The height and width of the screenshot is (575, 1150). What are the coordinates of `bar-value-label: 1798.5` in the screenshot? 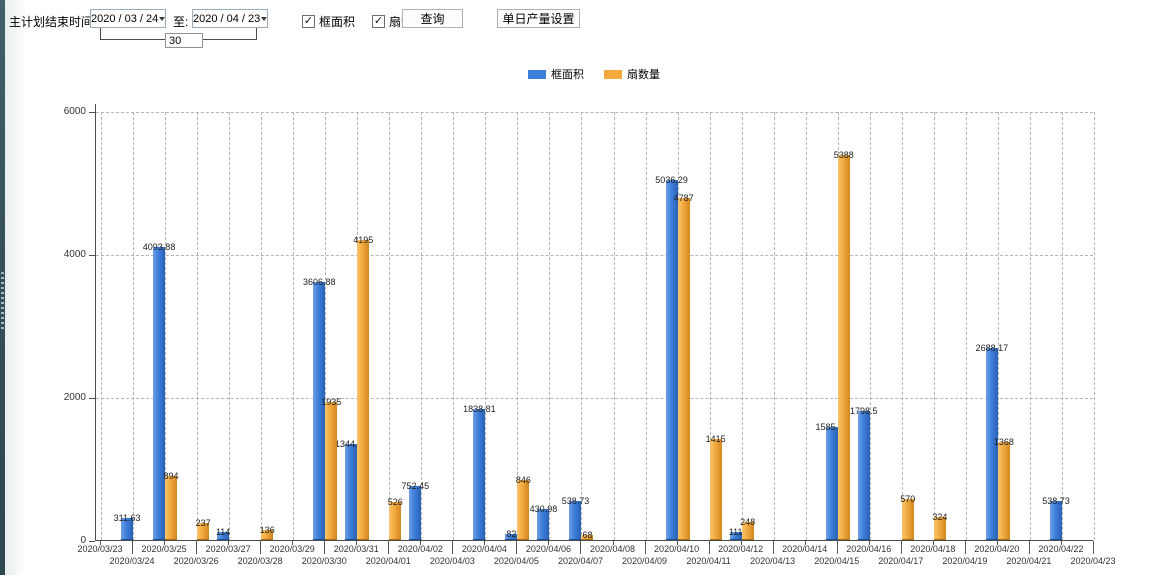 It's located at (864, 411).